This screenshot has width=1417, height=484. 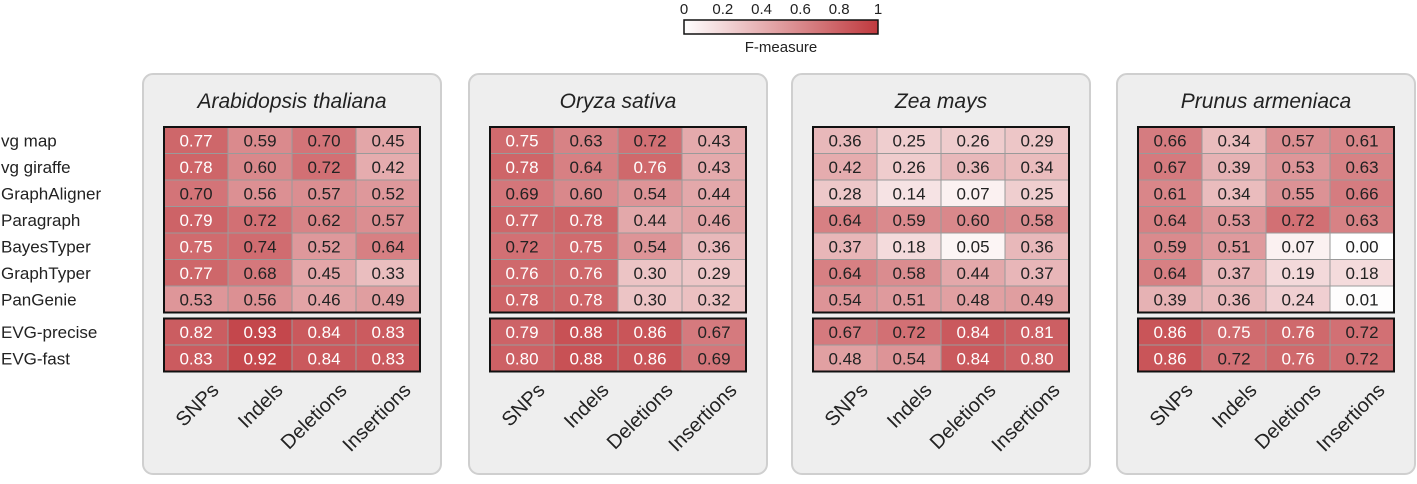 I want to click on cell-value-label: 0.30, so click(x=649, y=273).